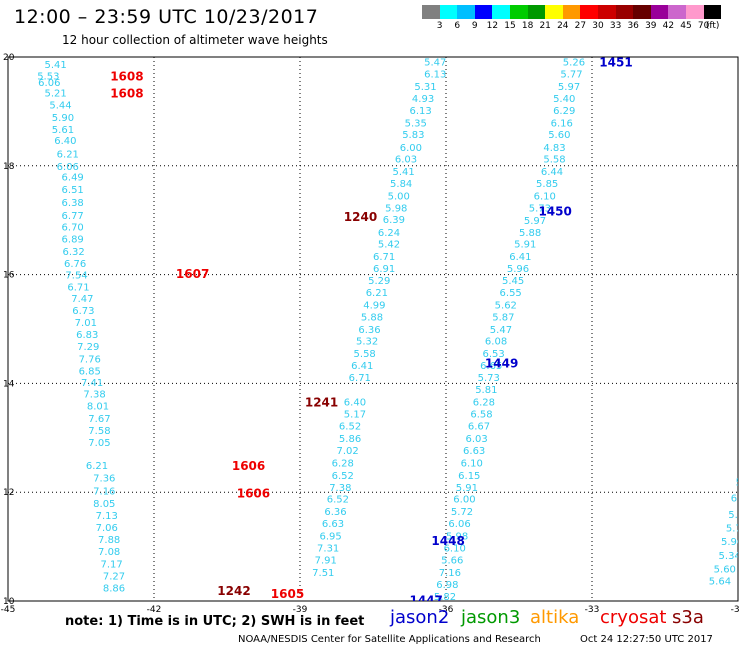 Image resolution: width=740 pixels, height=650 pixels. I want to click on wave-height-point: 6.98, so click(447, 585).